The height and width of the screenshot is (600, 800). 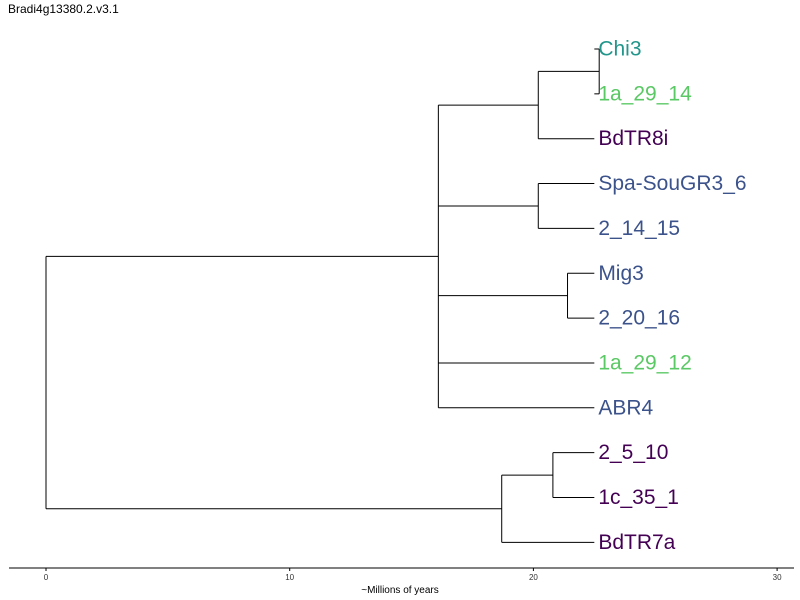 What do you see at coordinates (645, 93) in the screenshot?
I see `leaf-label: 1a_29_14` at bounding box center [645, 93].